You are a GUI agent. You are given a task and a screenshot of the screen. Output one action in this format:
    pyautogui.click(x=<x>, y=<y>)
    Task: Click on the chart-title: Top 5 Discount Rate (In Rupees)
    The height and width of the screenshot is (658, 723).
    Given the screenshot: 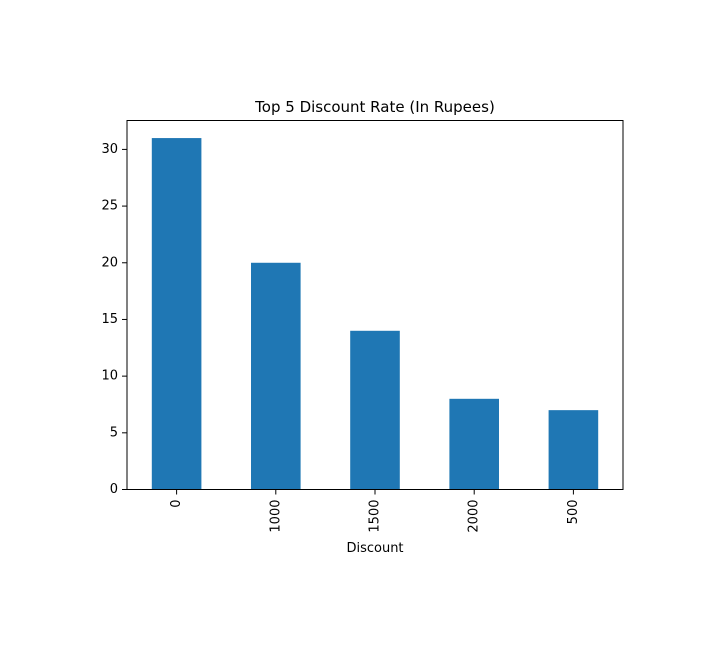 What is the action you would take?
    pyautogui.click(x=374, y=107)
    